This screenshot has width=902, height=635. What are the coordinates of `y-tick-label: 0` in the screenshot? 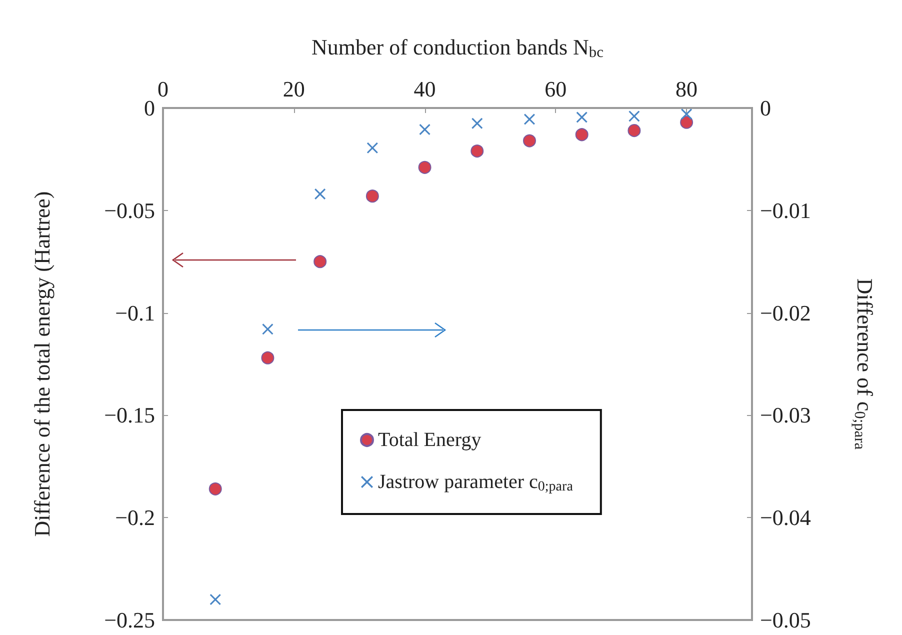 It's located at (149, 108).